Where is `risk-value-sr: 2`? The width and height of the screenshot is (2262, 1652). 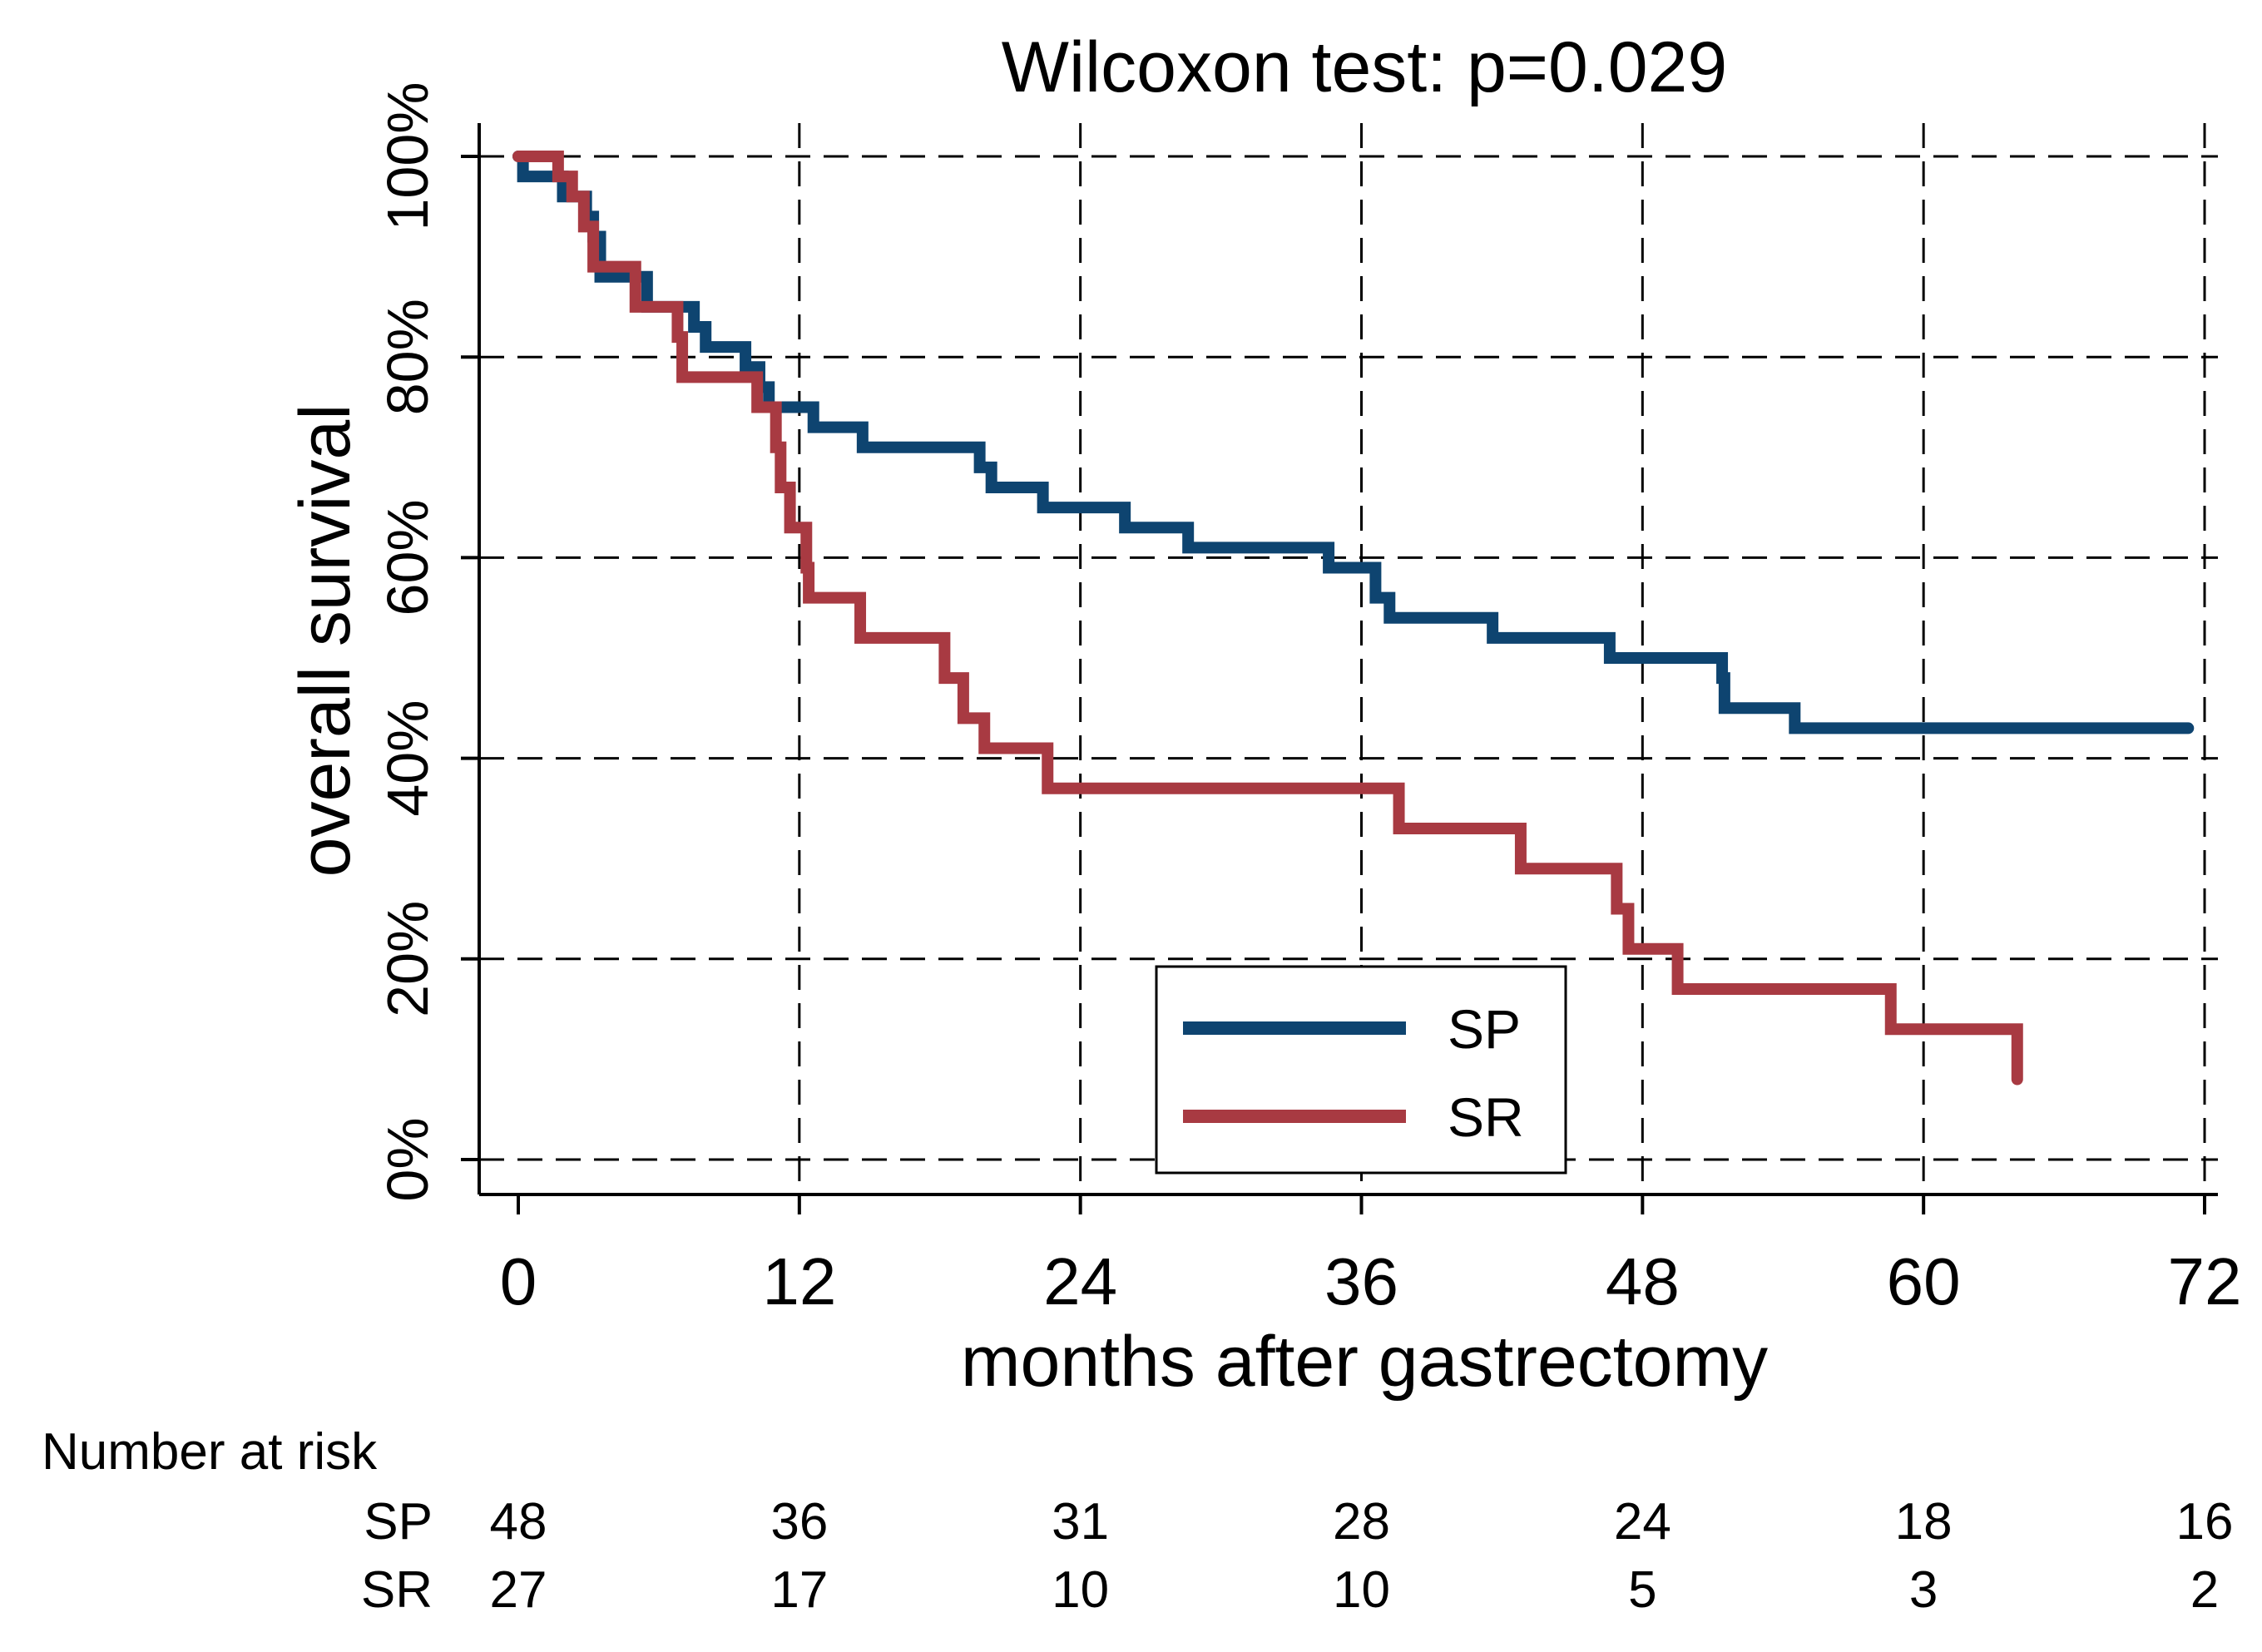 risk-value-sr: 2 is located at coordinates (2204, 1590).